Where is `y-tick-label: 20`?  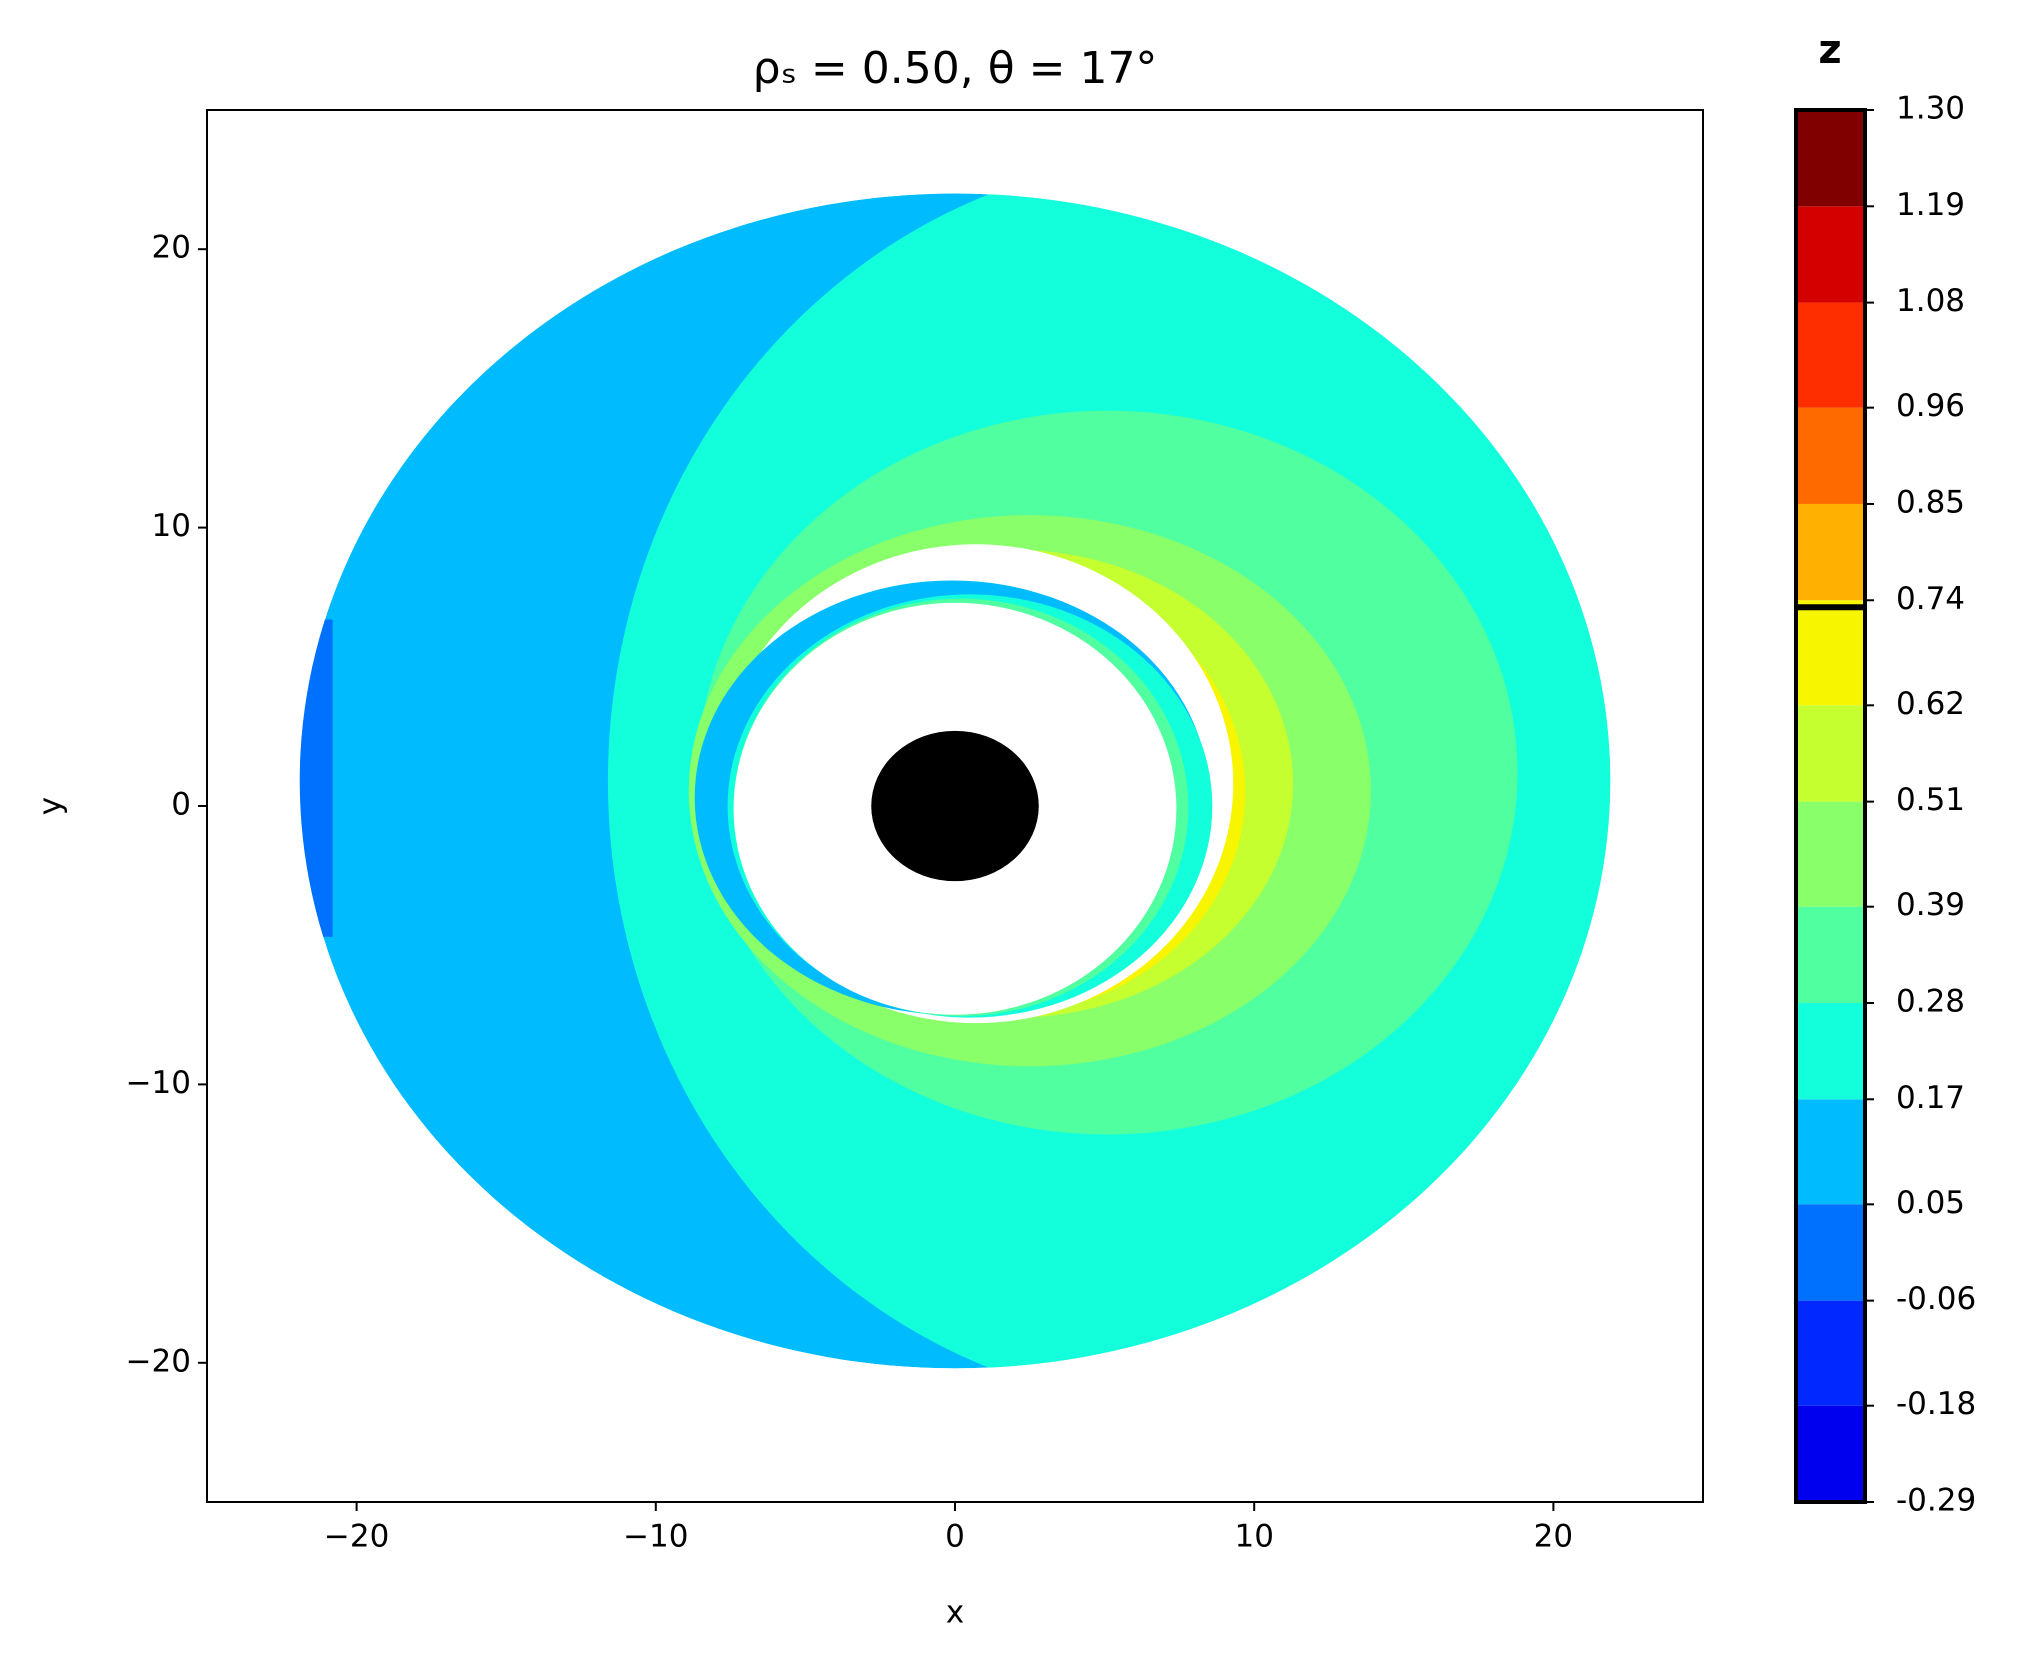
y-tick-label: 20 is located at coordinates (171, 248).